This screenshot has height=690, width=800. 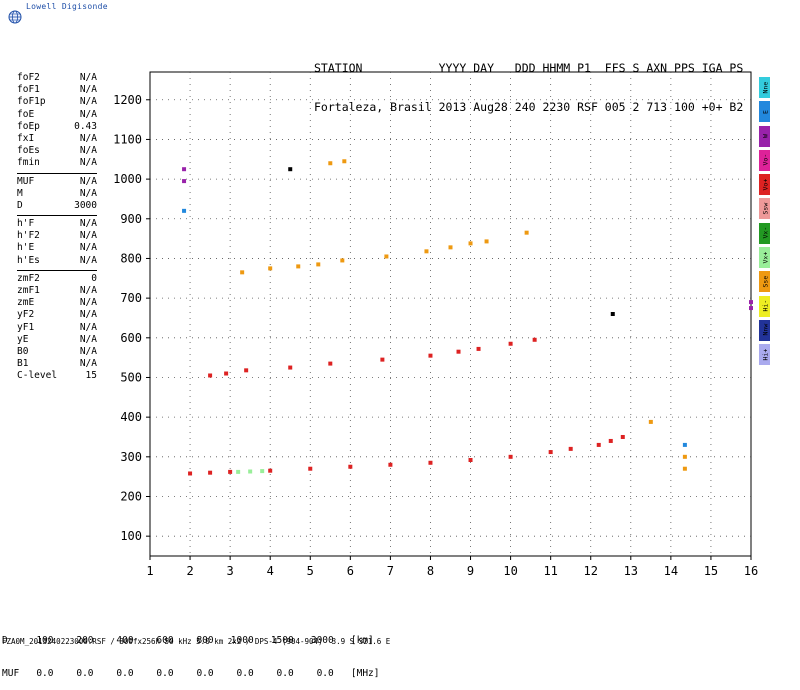 What do you see at coordinates (765, 136) in the screenshot?
I see `legend-label: W` at bounding box center [765, 136].